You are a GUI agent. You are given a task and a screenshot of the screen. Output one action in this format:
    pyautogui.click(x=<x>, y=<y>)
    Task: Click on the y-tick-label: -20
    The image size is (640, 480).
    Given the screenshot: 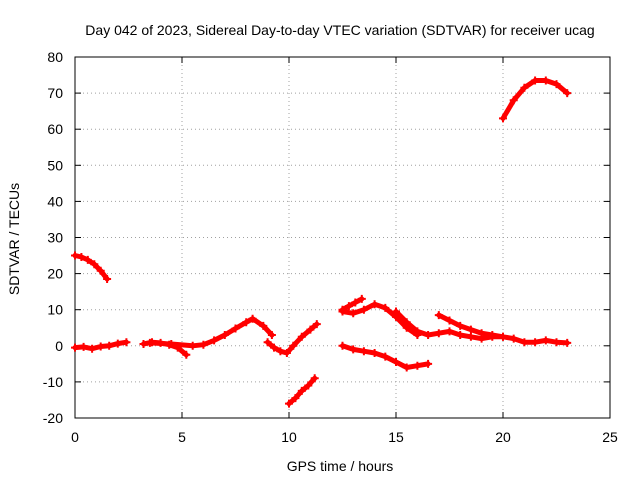 What is the action you would take?
    pyautogui.click(x=53, y=418)
    